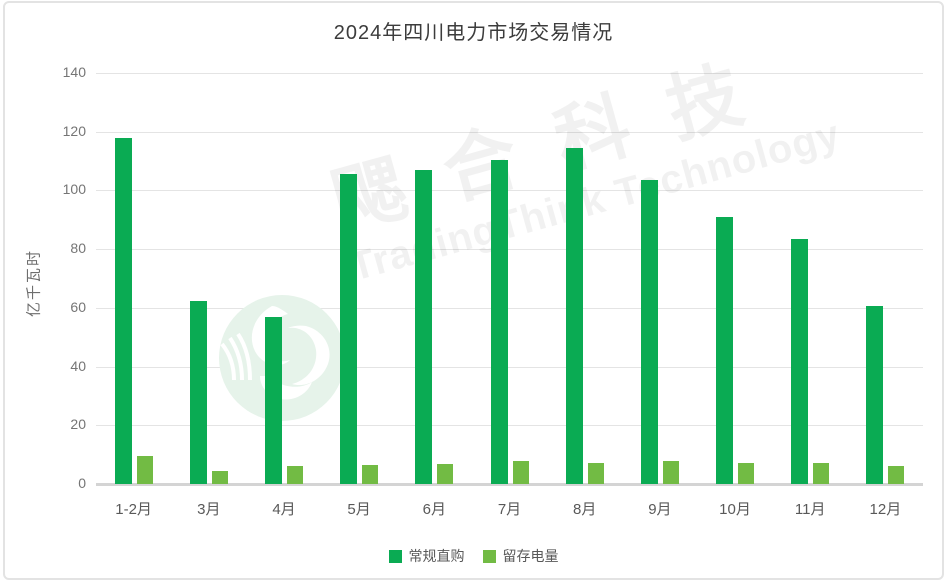 This screenshot has width=947, height=584. I want to click on x-tick-label: 6月, so click(434, 509).